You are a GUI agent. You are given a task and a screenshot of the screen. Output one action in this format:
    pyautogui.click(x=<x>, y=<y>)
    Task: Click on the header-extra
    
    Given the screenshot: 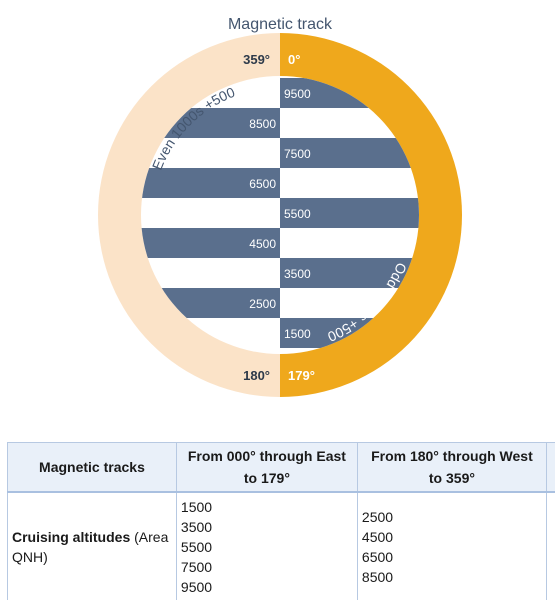 What is the action you would take?
    pyautogui.click(x=550, y=467)
    